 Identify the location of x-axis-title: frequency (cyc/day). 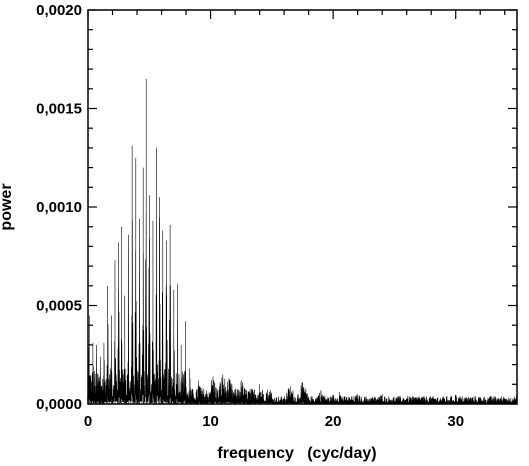
(296, 453).